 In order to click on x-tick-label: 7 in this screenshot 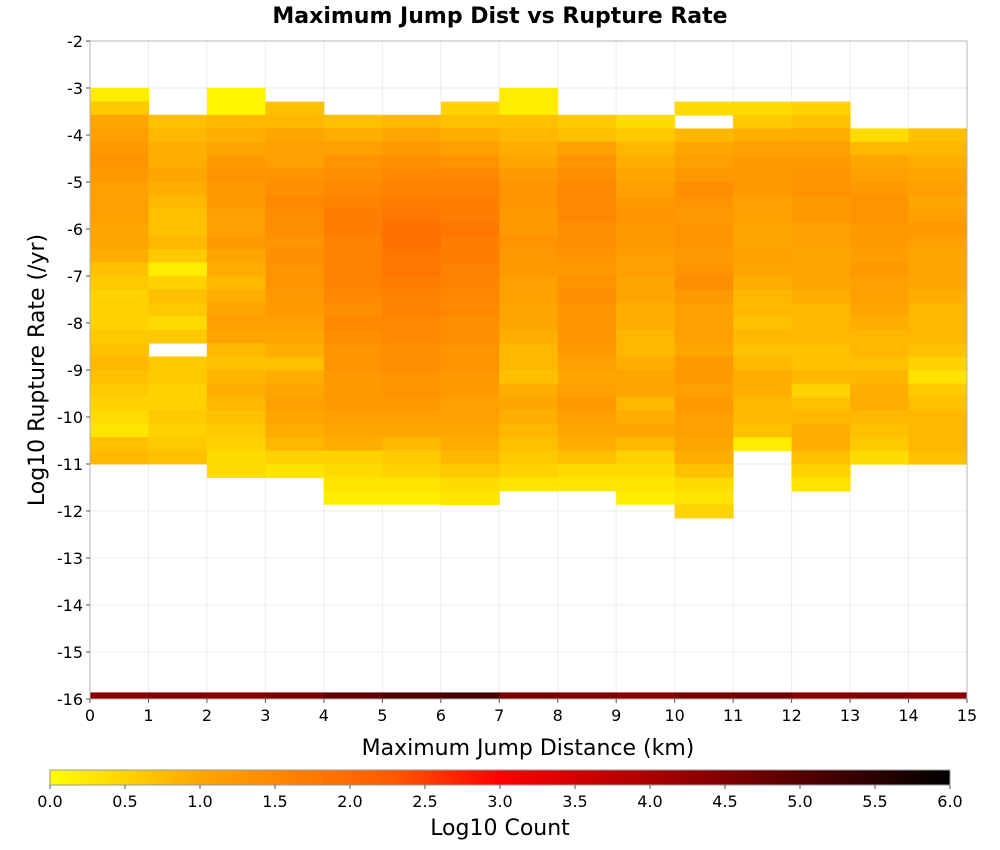, I will do `click(499, 715)`.